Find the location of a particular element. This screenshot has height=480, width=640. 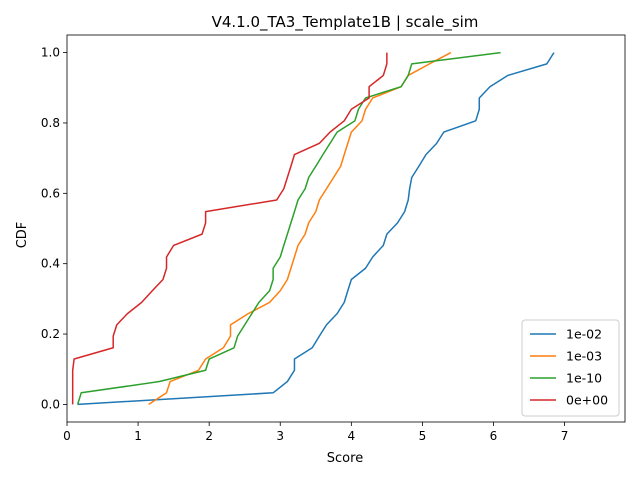

x-tick-label: 3 is located at coordinates (280, 436).